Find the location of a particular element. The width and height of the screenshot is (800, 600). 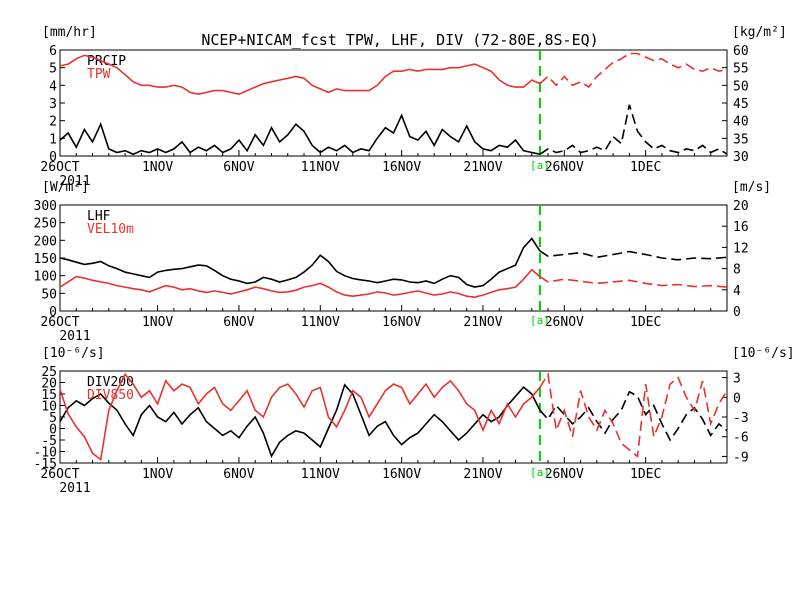

right-tick-label: -3 is located at coordinates (741, 418).